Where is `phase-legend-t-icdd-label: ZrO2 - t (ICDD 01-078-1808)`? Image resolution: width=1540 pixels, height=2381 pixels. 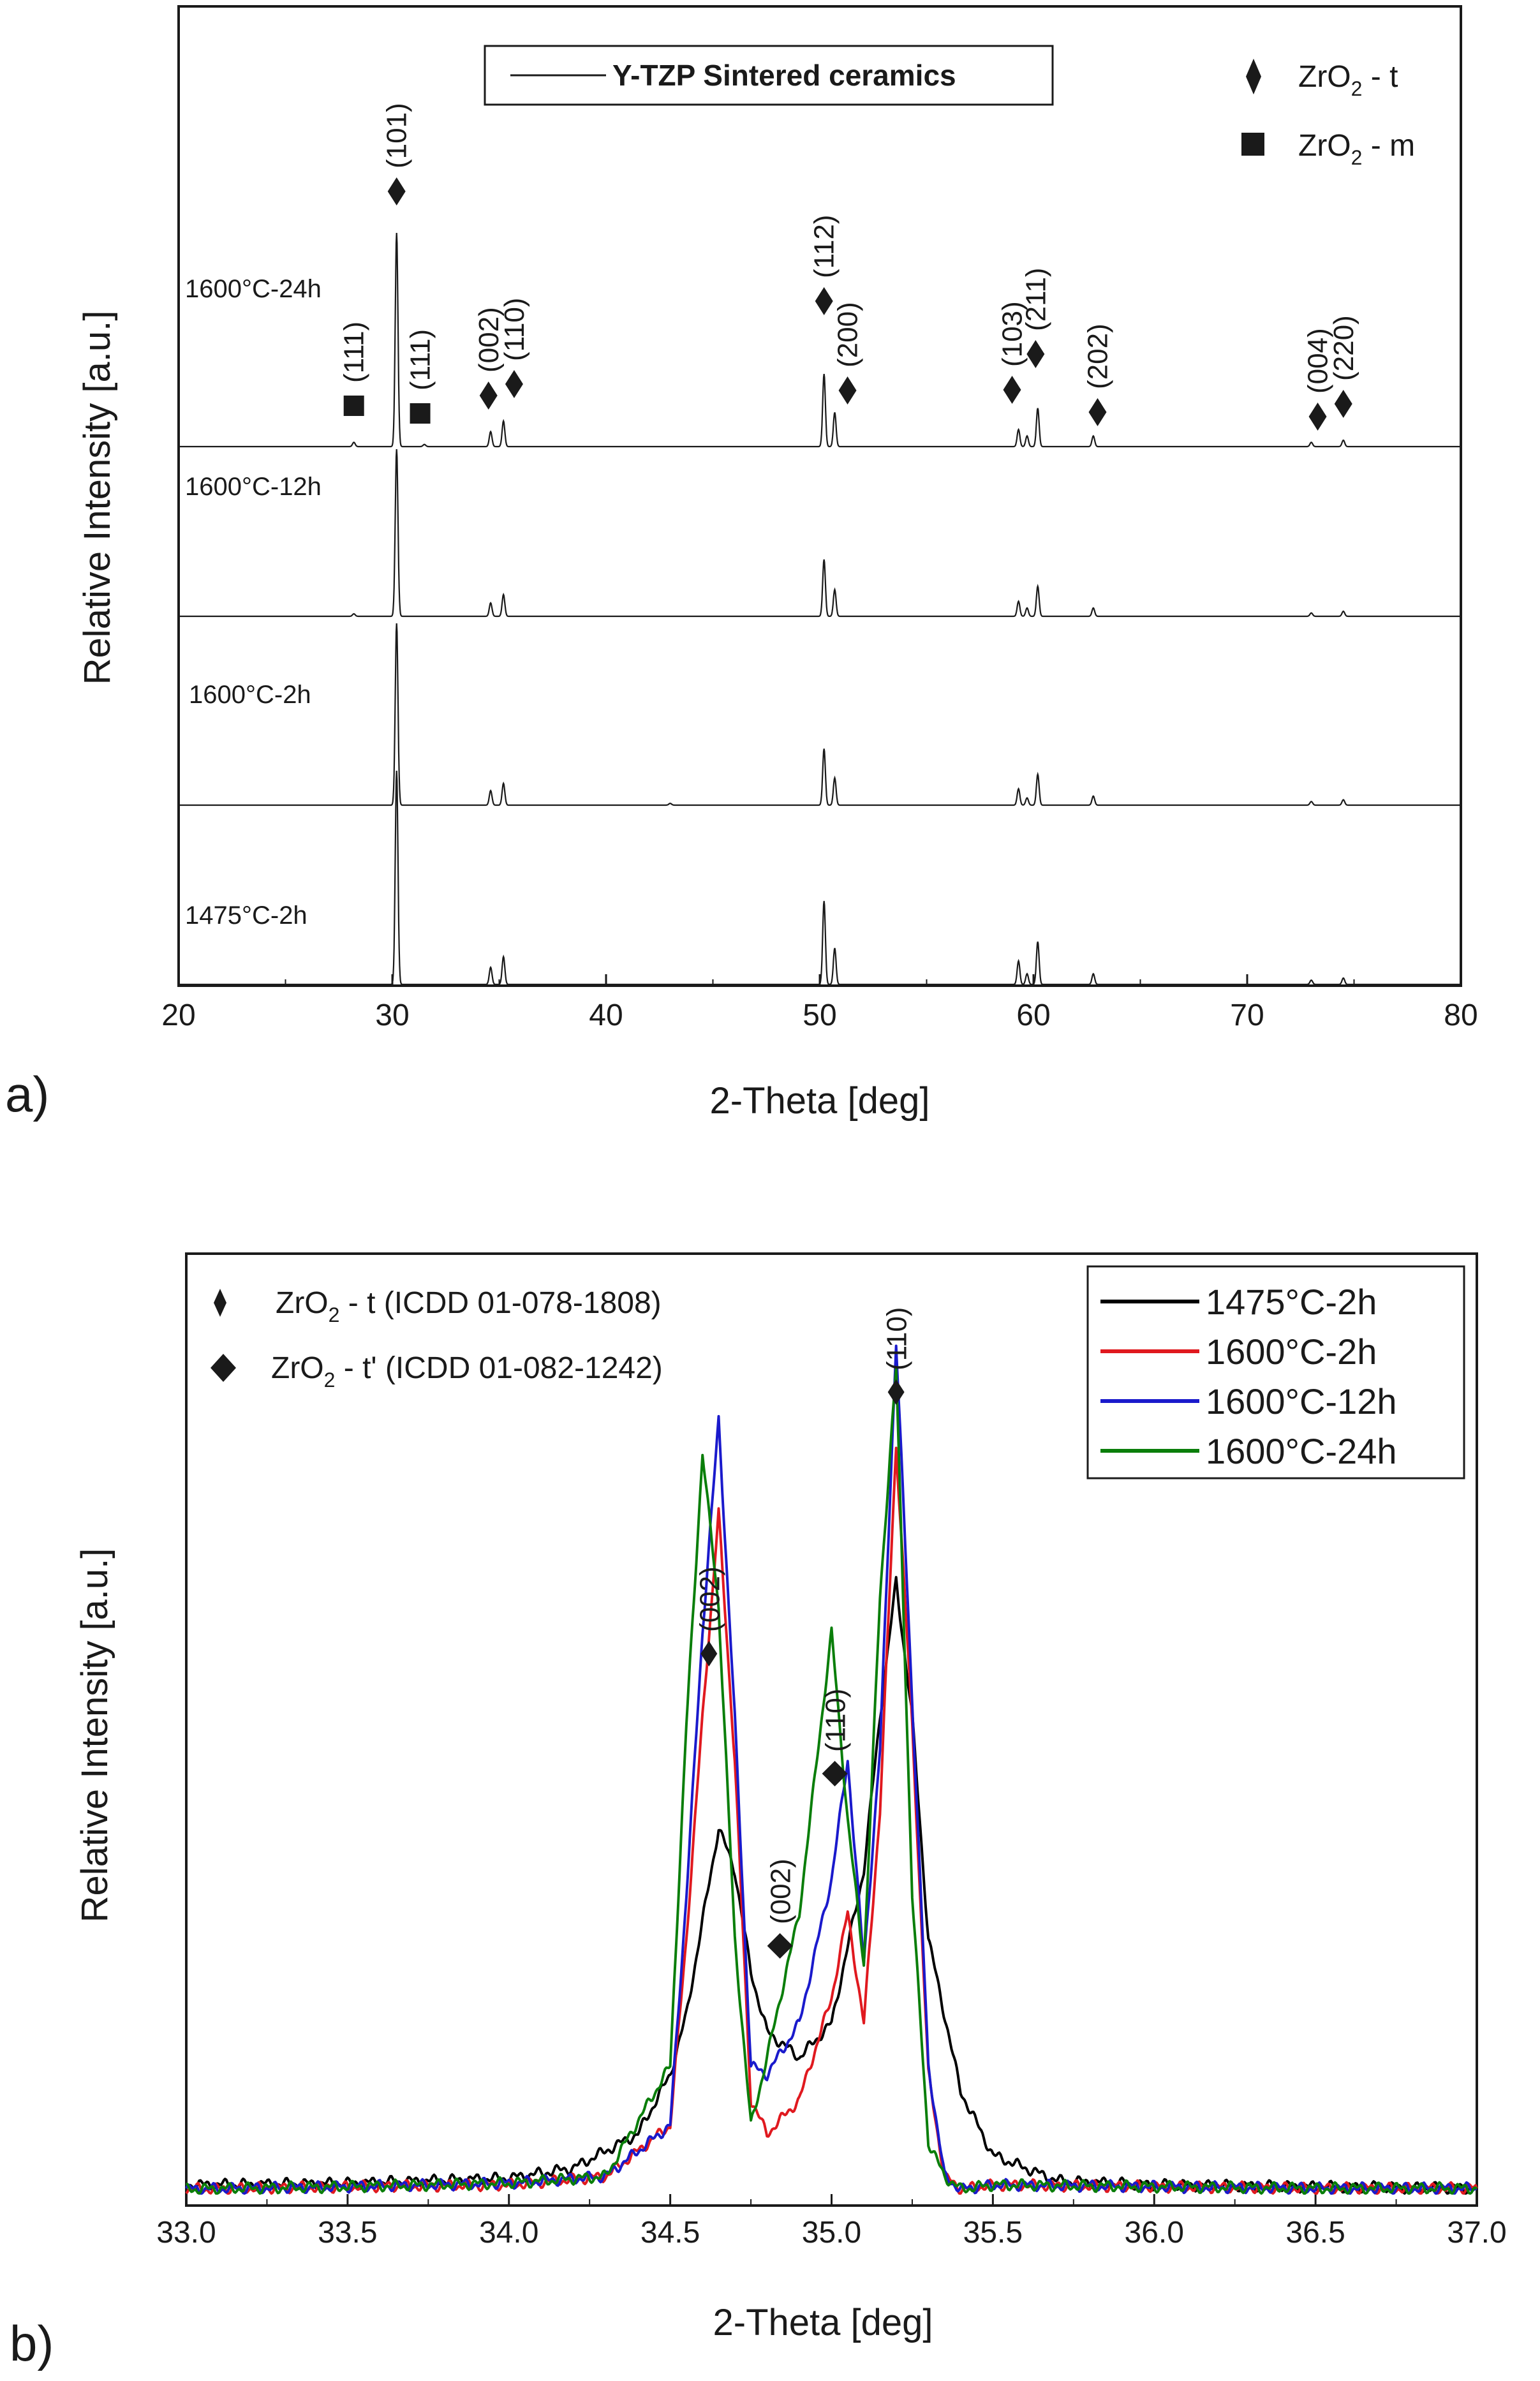
phase-legend-t-icdd-label: ZrO2 - t (ICDD 01-078-1808) is located at coordinates (469, 1306).